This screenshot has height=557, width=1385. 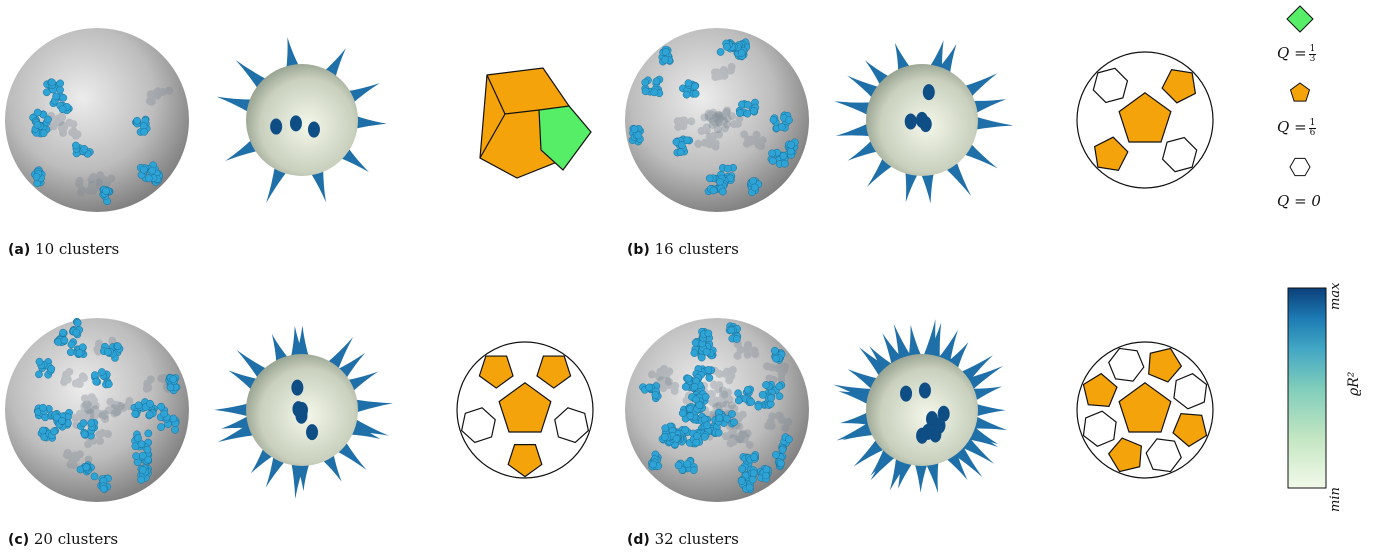 I want to click on polyhedron-edge, so click(x=509, y=116).